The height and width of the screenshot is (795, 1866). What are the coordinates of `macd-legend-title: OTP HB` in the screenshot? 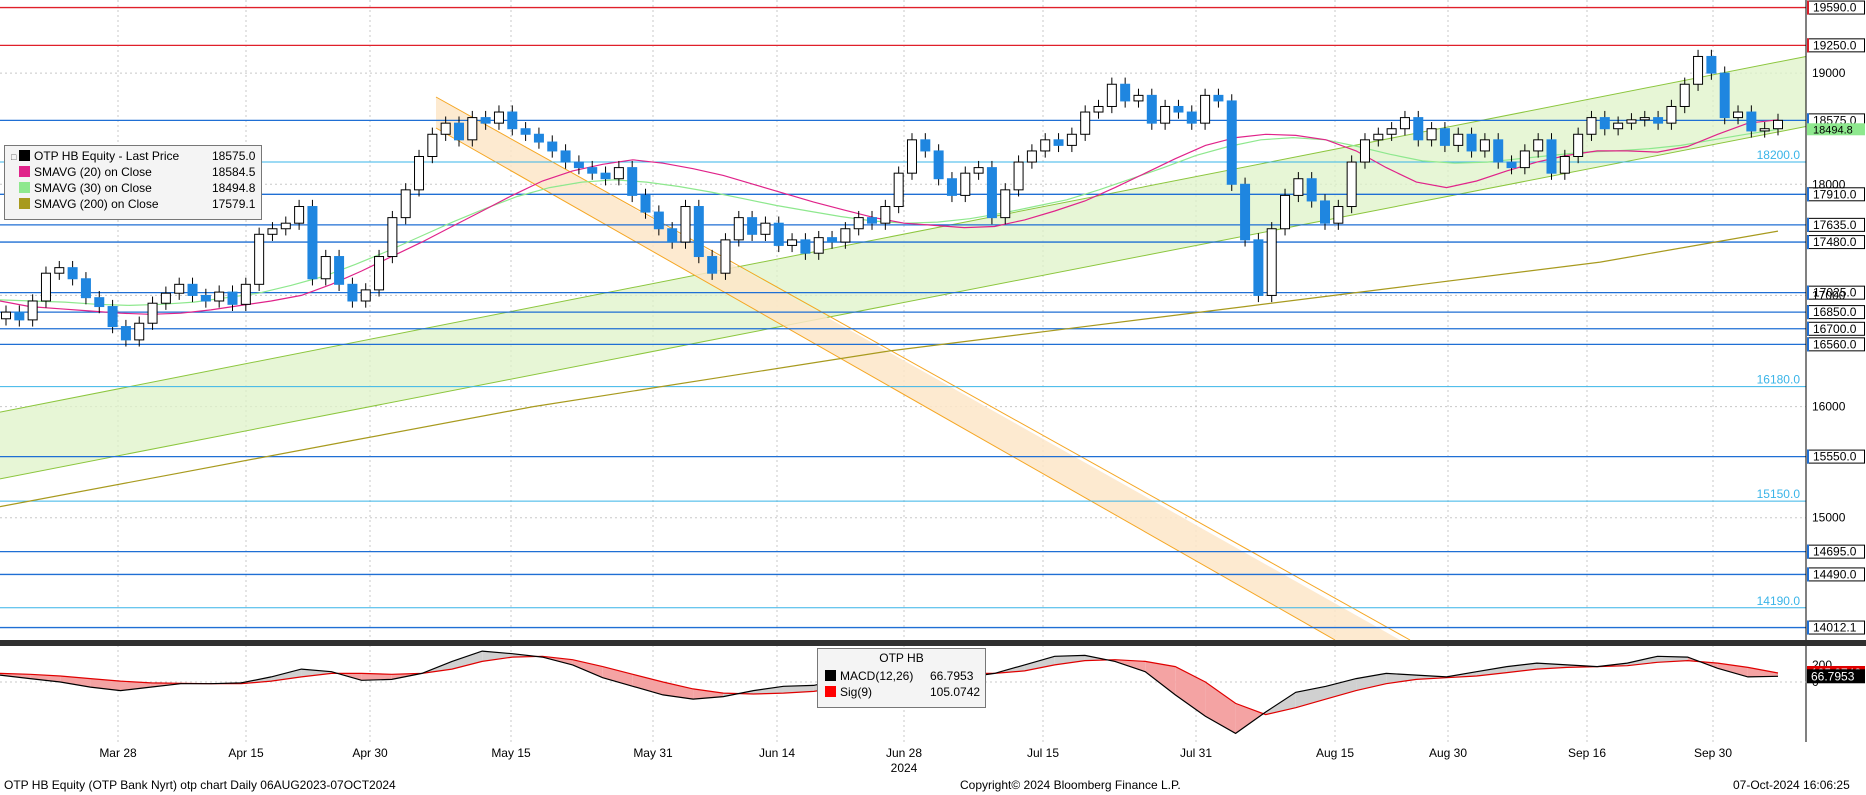 It's located at (901, 658).